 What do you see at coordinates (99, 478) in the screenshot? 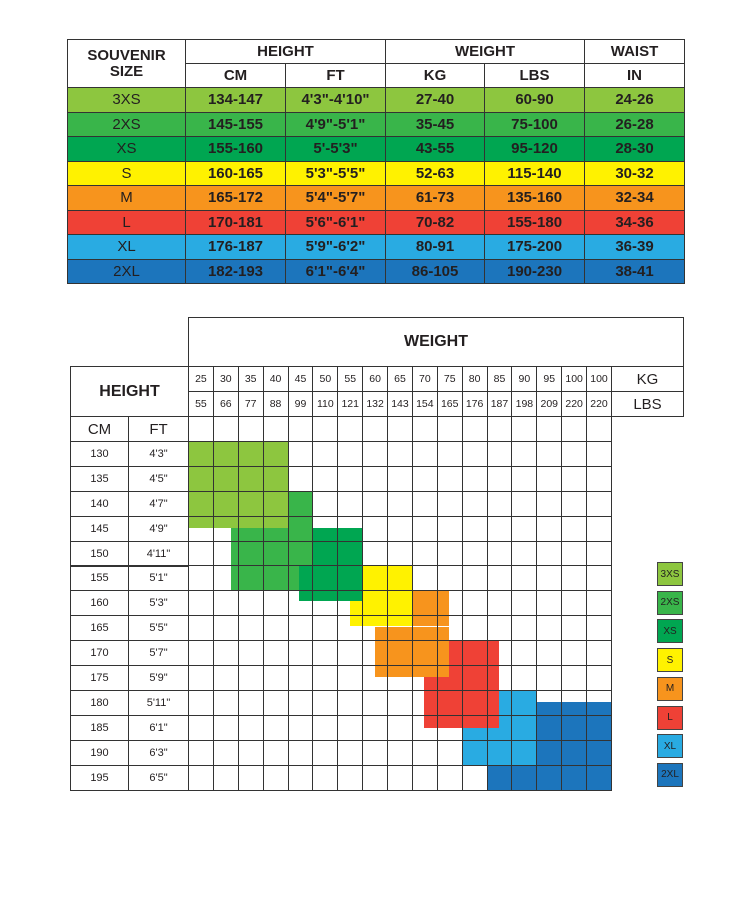
I see `cm-tick: 135` at bounding box center [99, 478].